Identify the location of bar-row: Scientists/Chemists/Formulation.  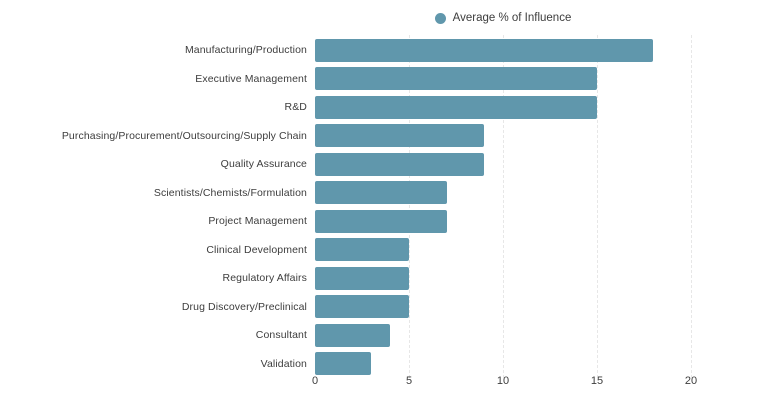
(384, 193).